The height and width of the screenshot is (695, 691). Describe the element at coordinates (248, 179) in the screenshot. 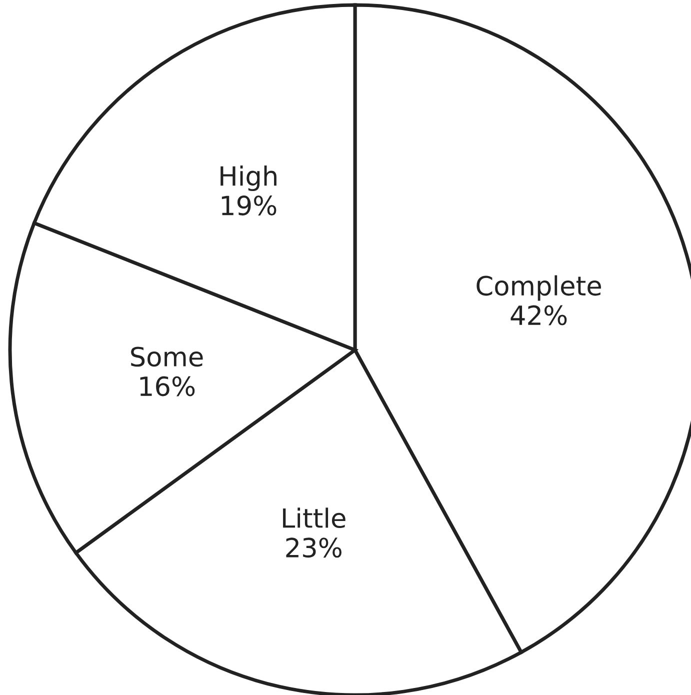

I see `slice-label: High` at that location.